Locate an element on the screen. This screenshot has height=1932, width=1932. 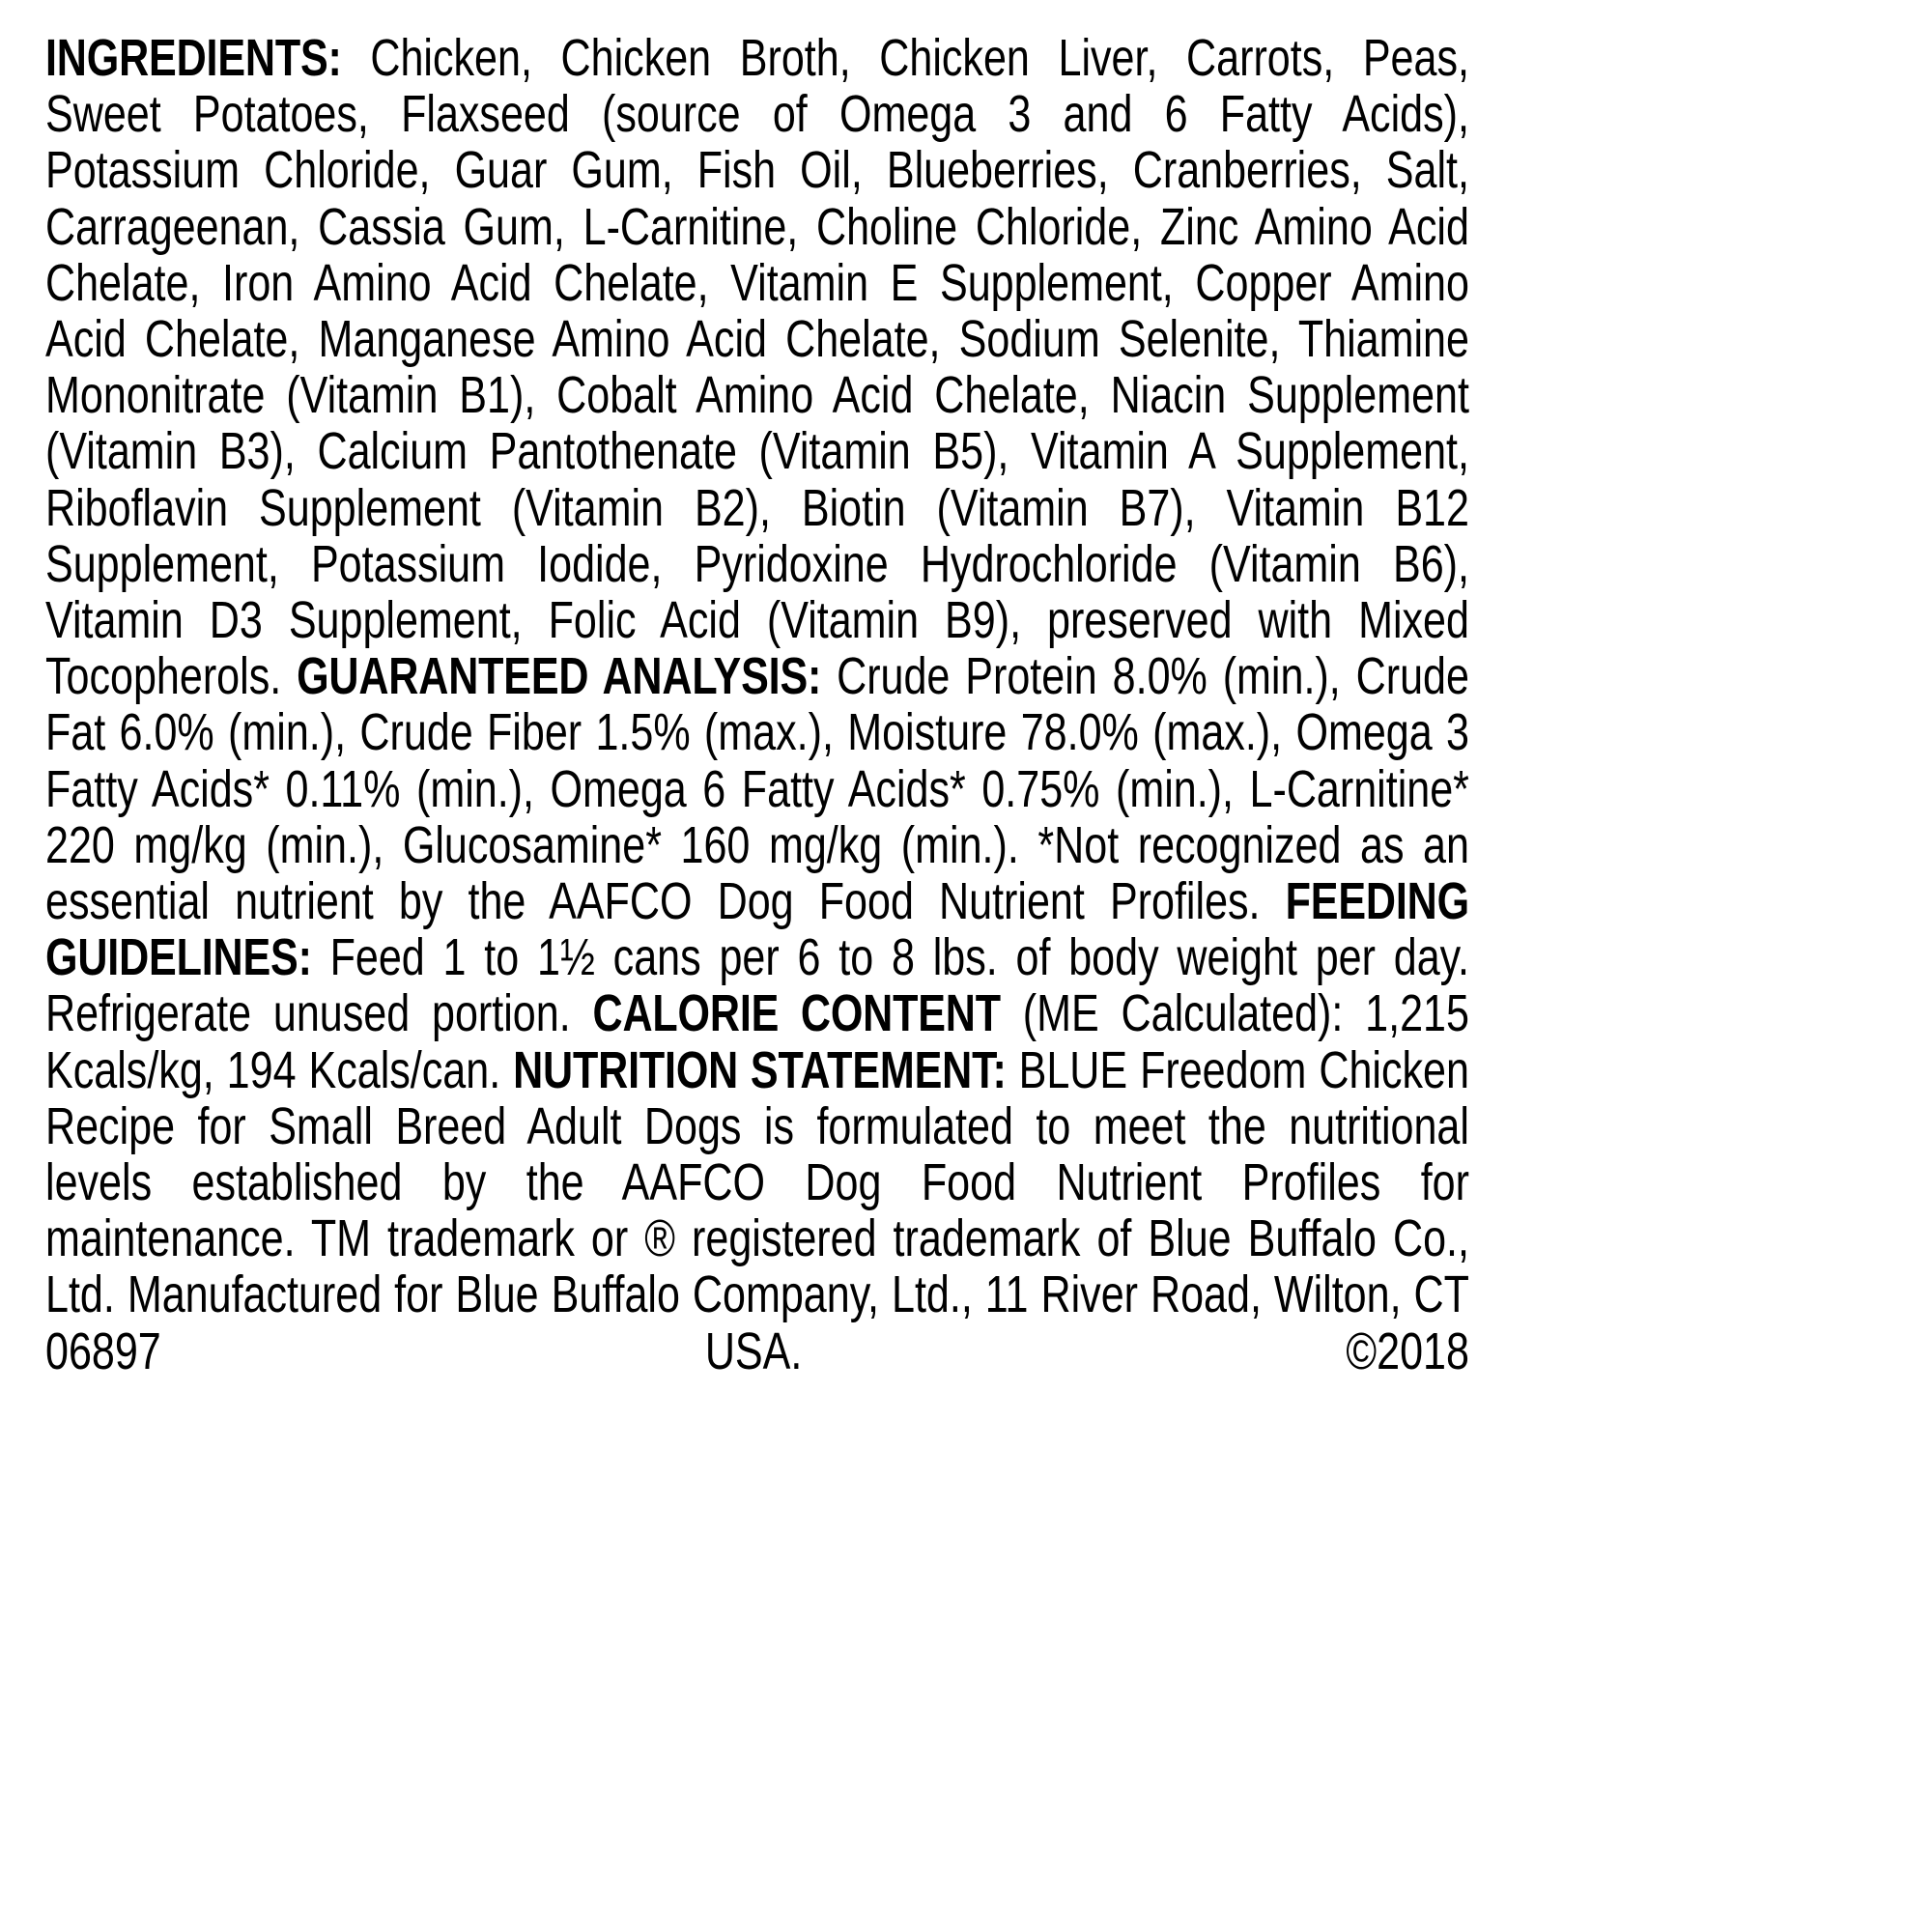
nutrition-statement-heading: NUTRITION STATEMENT: is located at coordinates (760, 1070).